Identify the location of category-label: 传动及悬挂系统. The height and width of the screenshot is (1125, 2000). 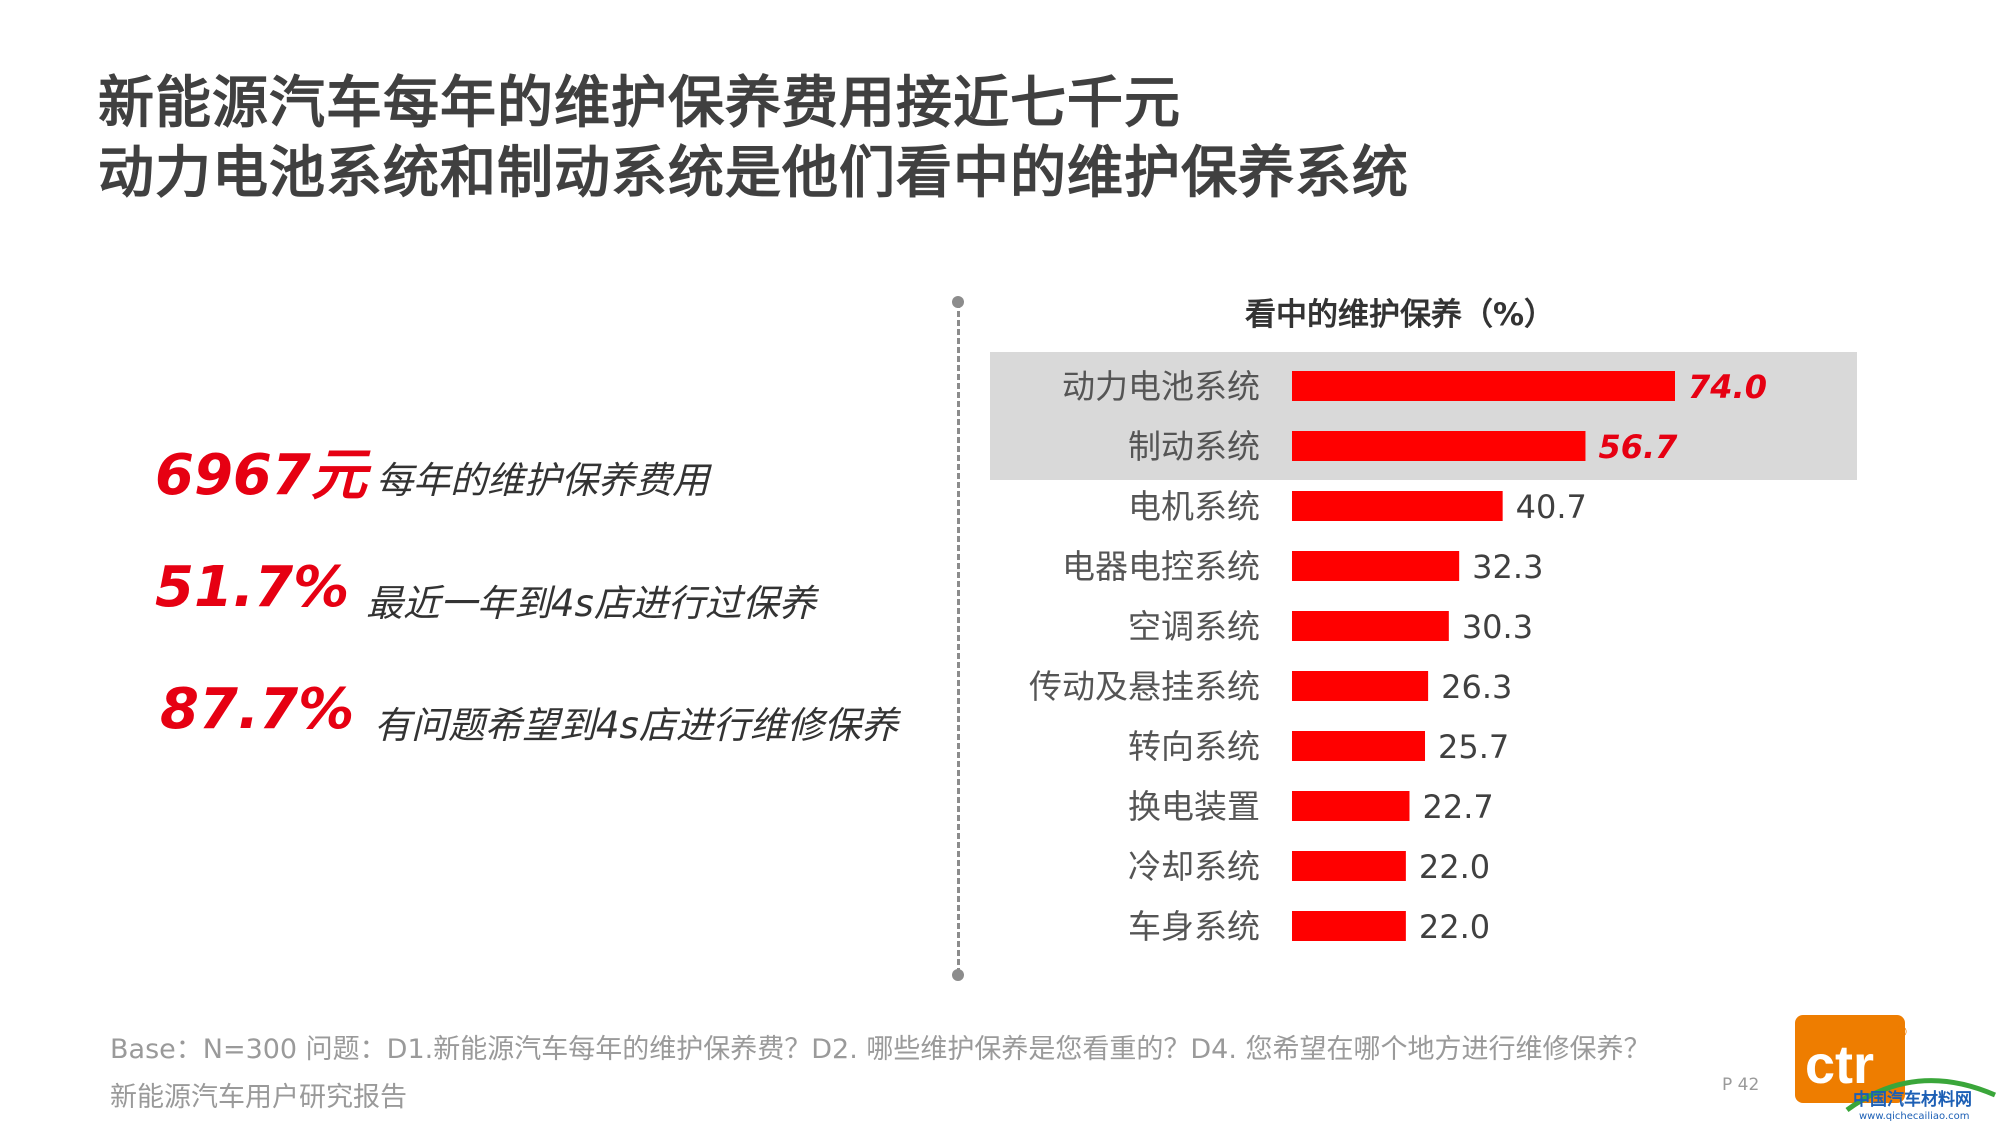
(1144, 686).